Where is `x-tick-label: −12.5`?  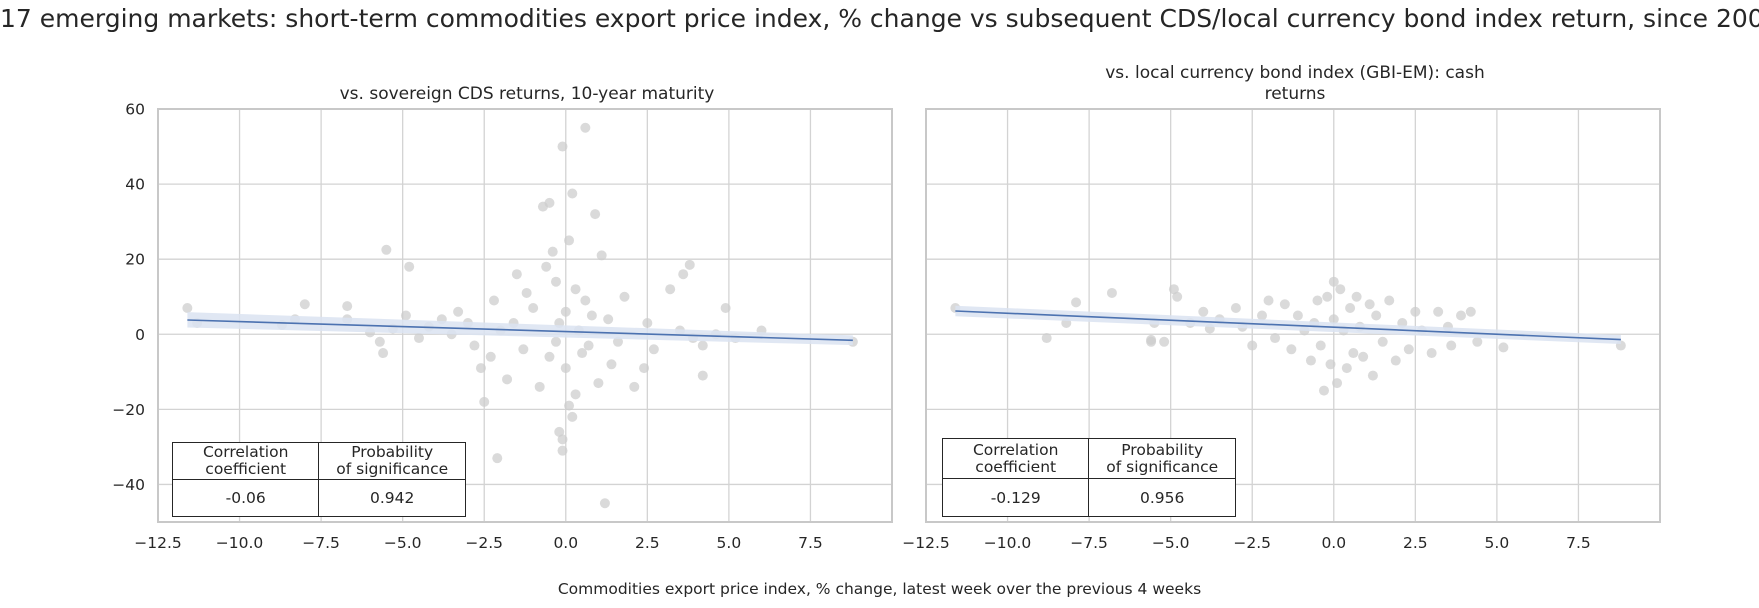
x-tick-label: −12.5 is located at coordinates (926, 543).